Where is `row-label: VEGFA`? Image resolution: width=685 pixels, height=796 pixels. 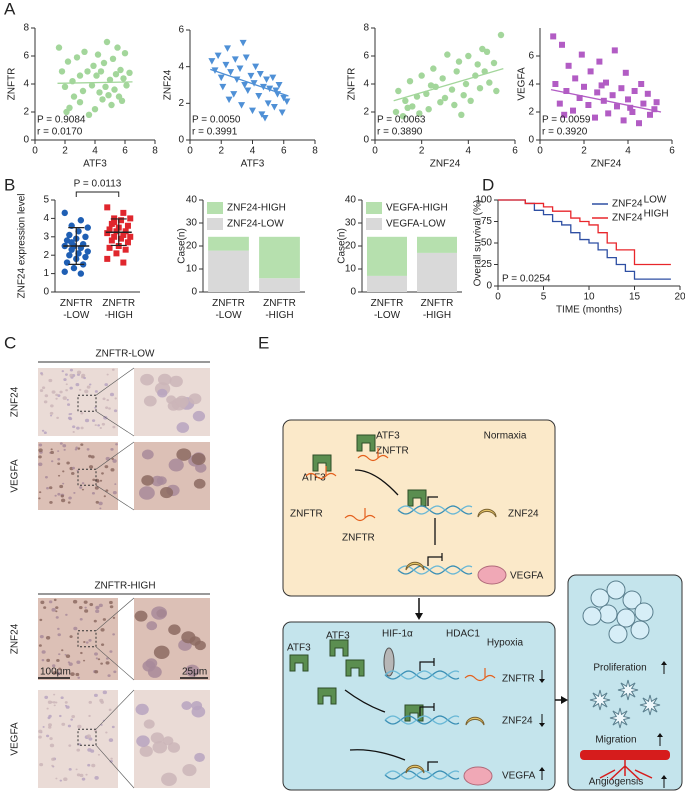
row-label: VEGFA is located at coordinates (15, 476).